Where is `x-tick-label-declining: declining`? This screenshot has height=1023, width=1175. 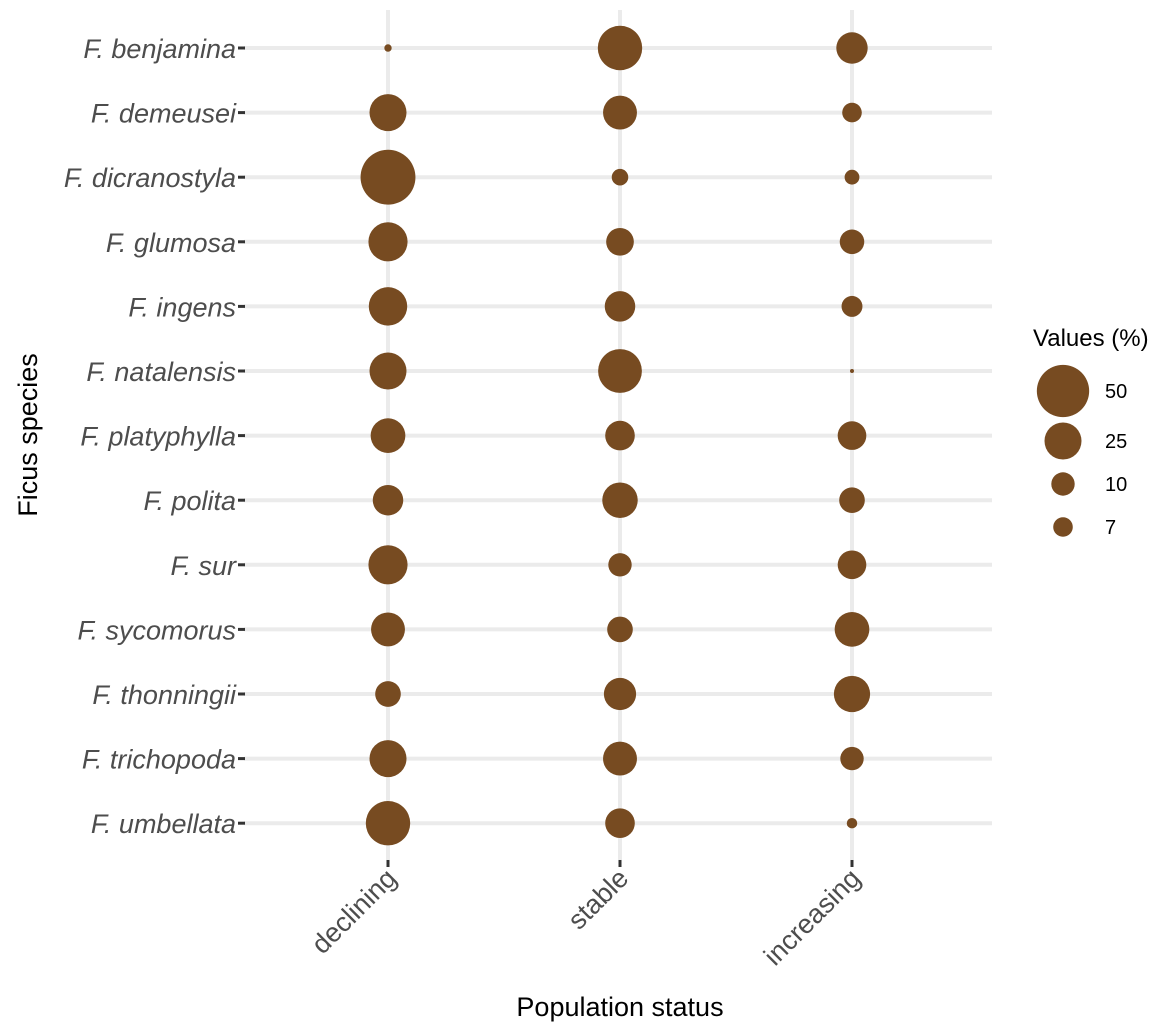 x-tick-label-declining: declining is located at coordinates (354, 911).